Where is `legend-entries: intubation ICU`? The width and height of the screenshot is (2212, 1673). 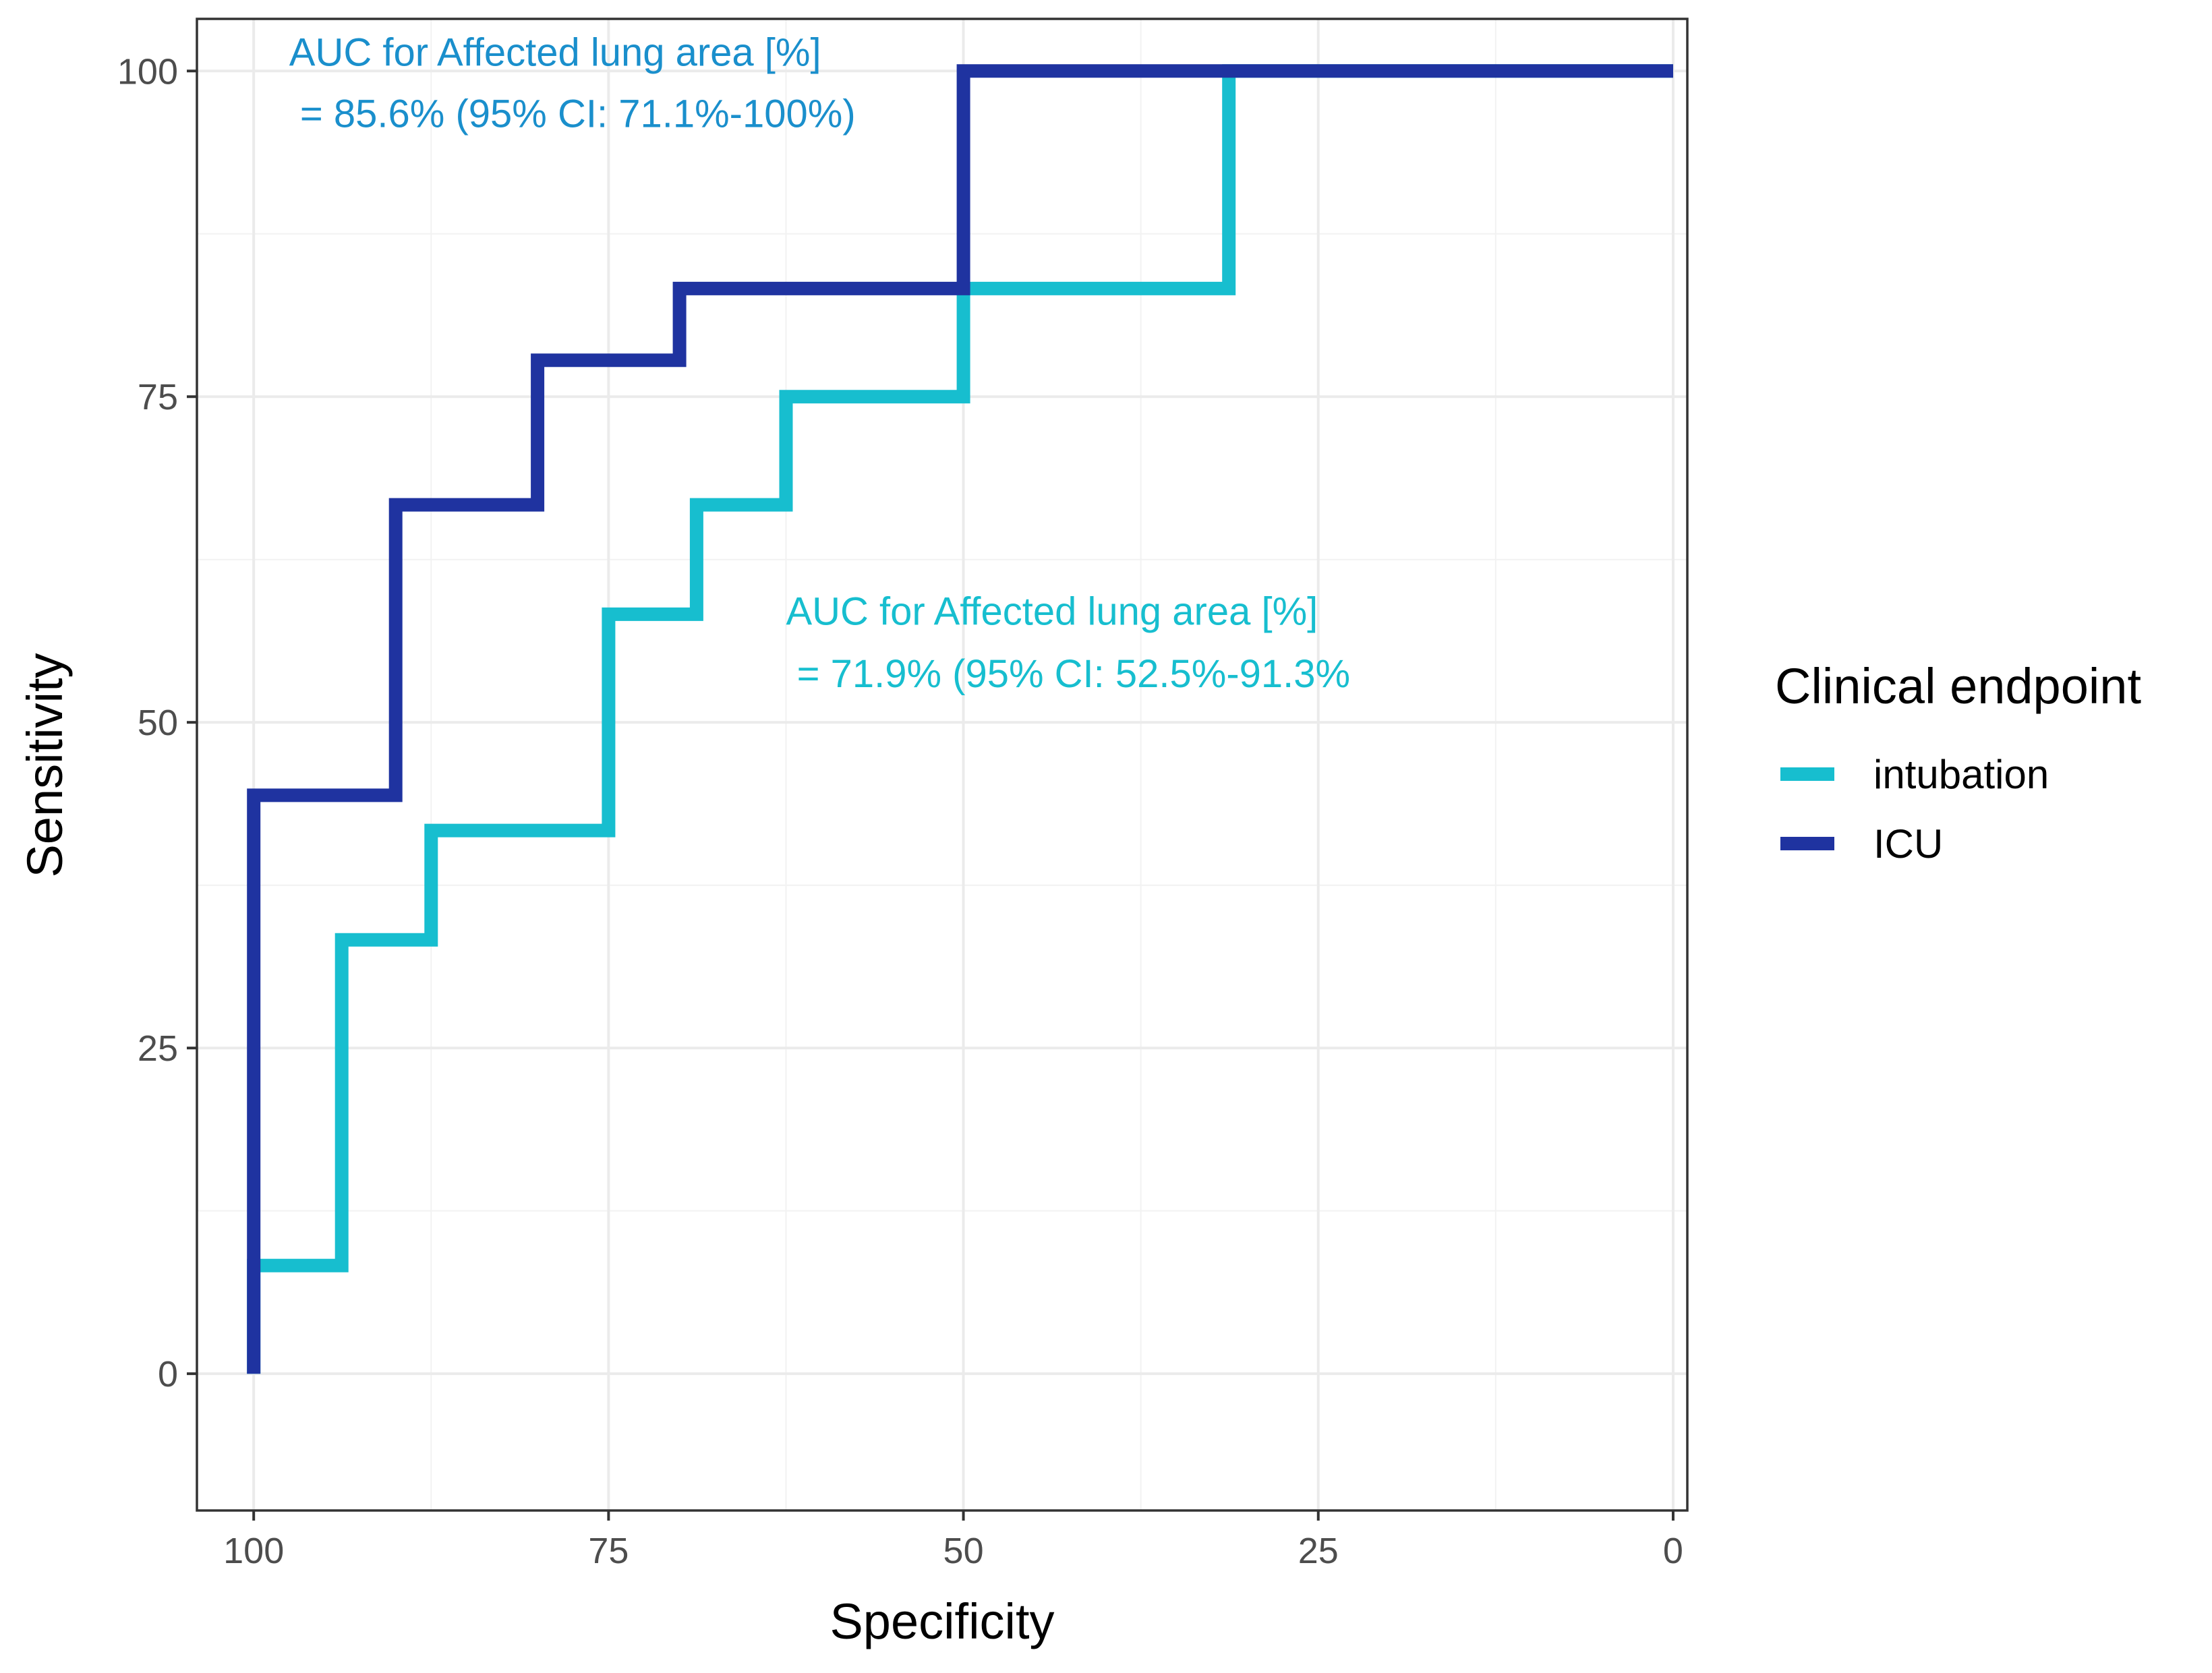
legend-entries: intubation ICU is located at coordinates (1914, 809).